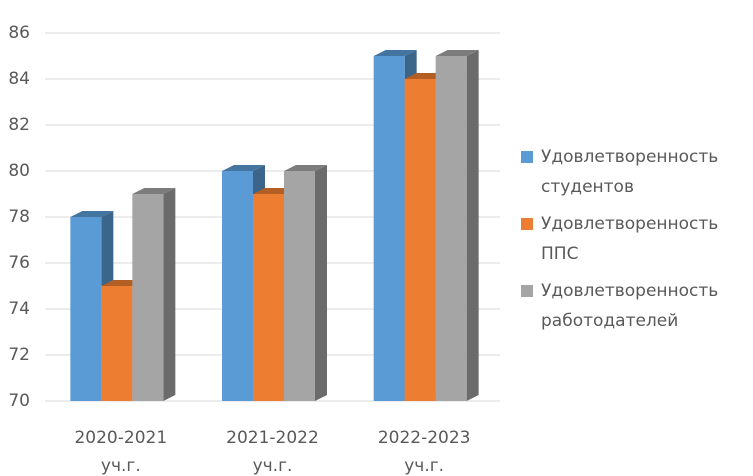 The image size is (753, 476). Describe the element at coordinates (19, 401) in the screenshot. I see `y-tick-label: 70` at that location.